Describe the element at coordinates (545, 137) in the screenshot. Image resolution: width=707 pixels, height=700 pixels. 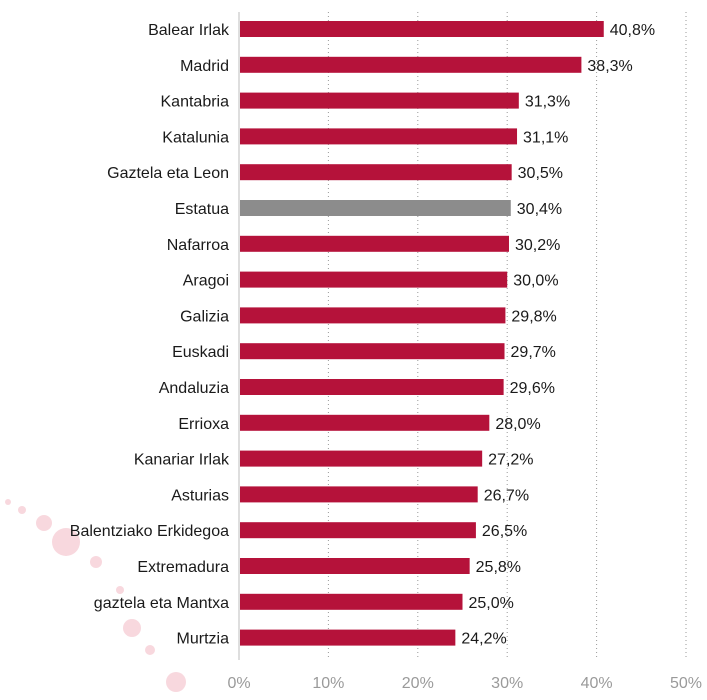
I see `value-label: 31,1%` at that location.